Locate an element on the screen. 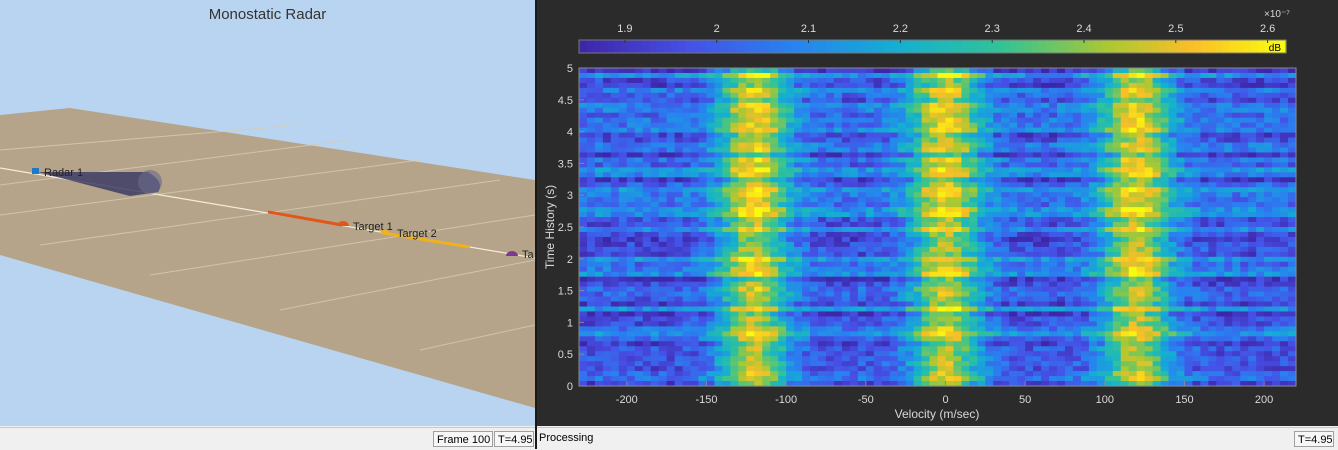 This screenshot has width=1338, height=450. radar-marker is located at coordinates (35, 171).